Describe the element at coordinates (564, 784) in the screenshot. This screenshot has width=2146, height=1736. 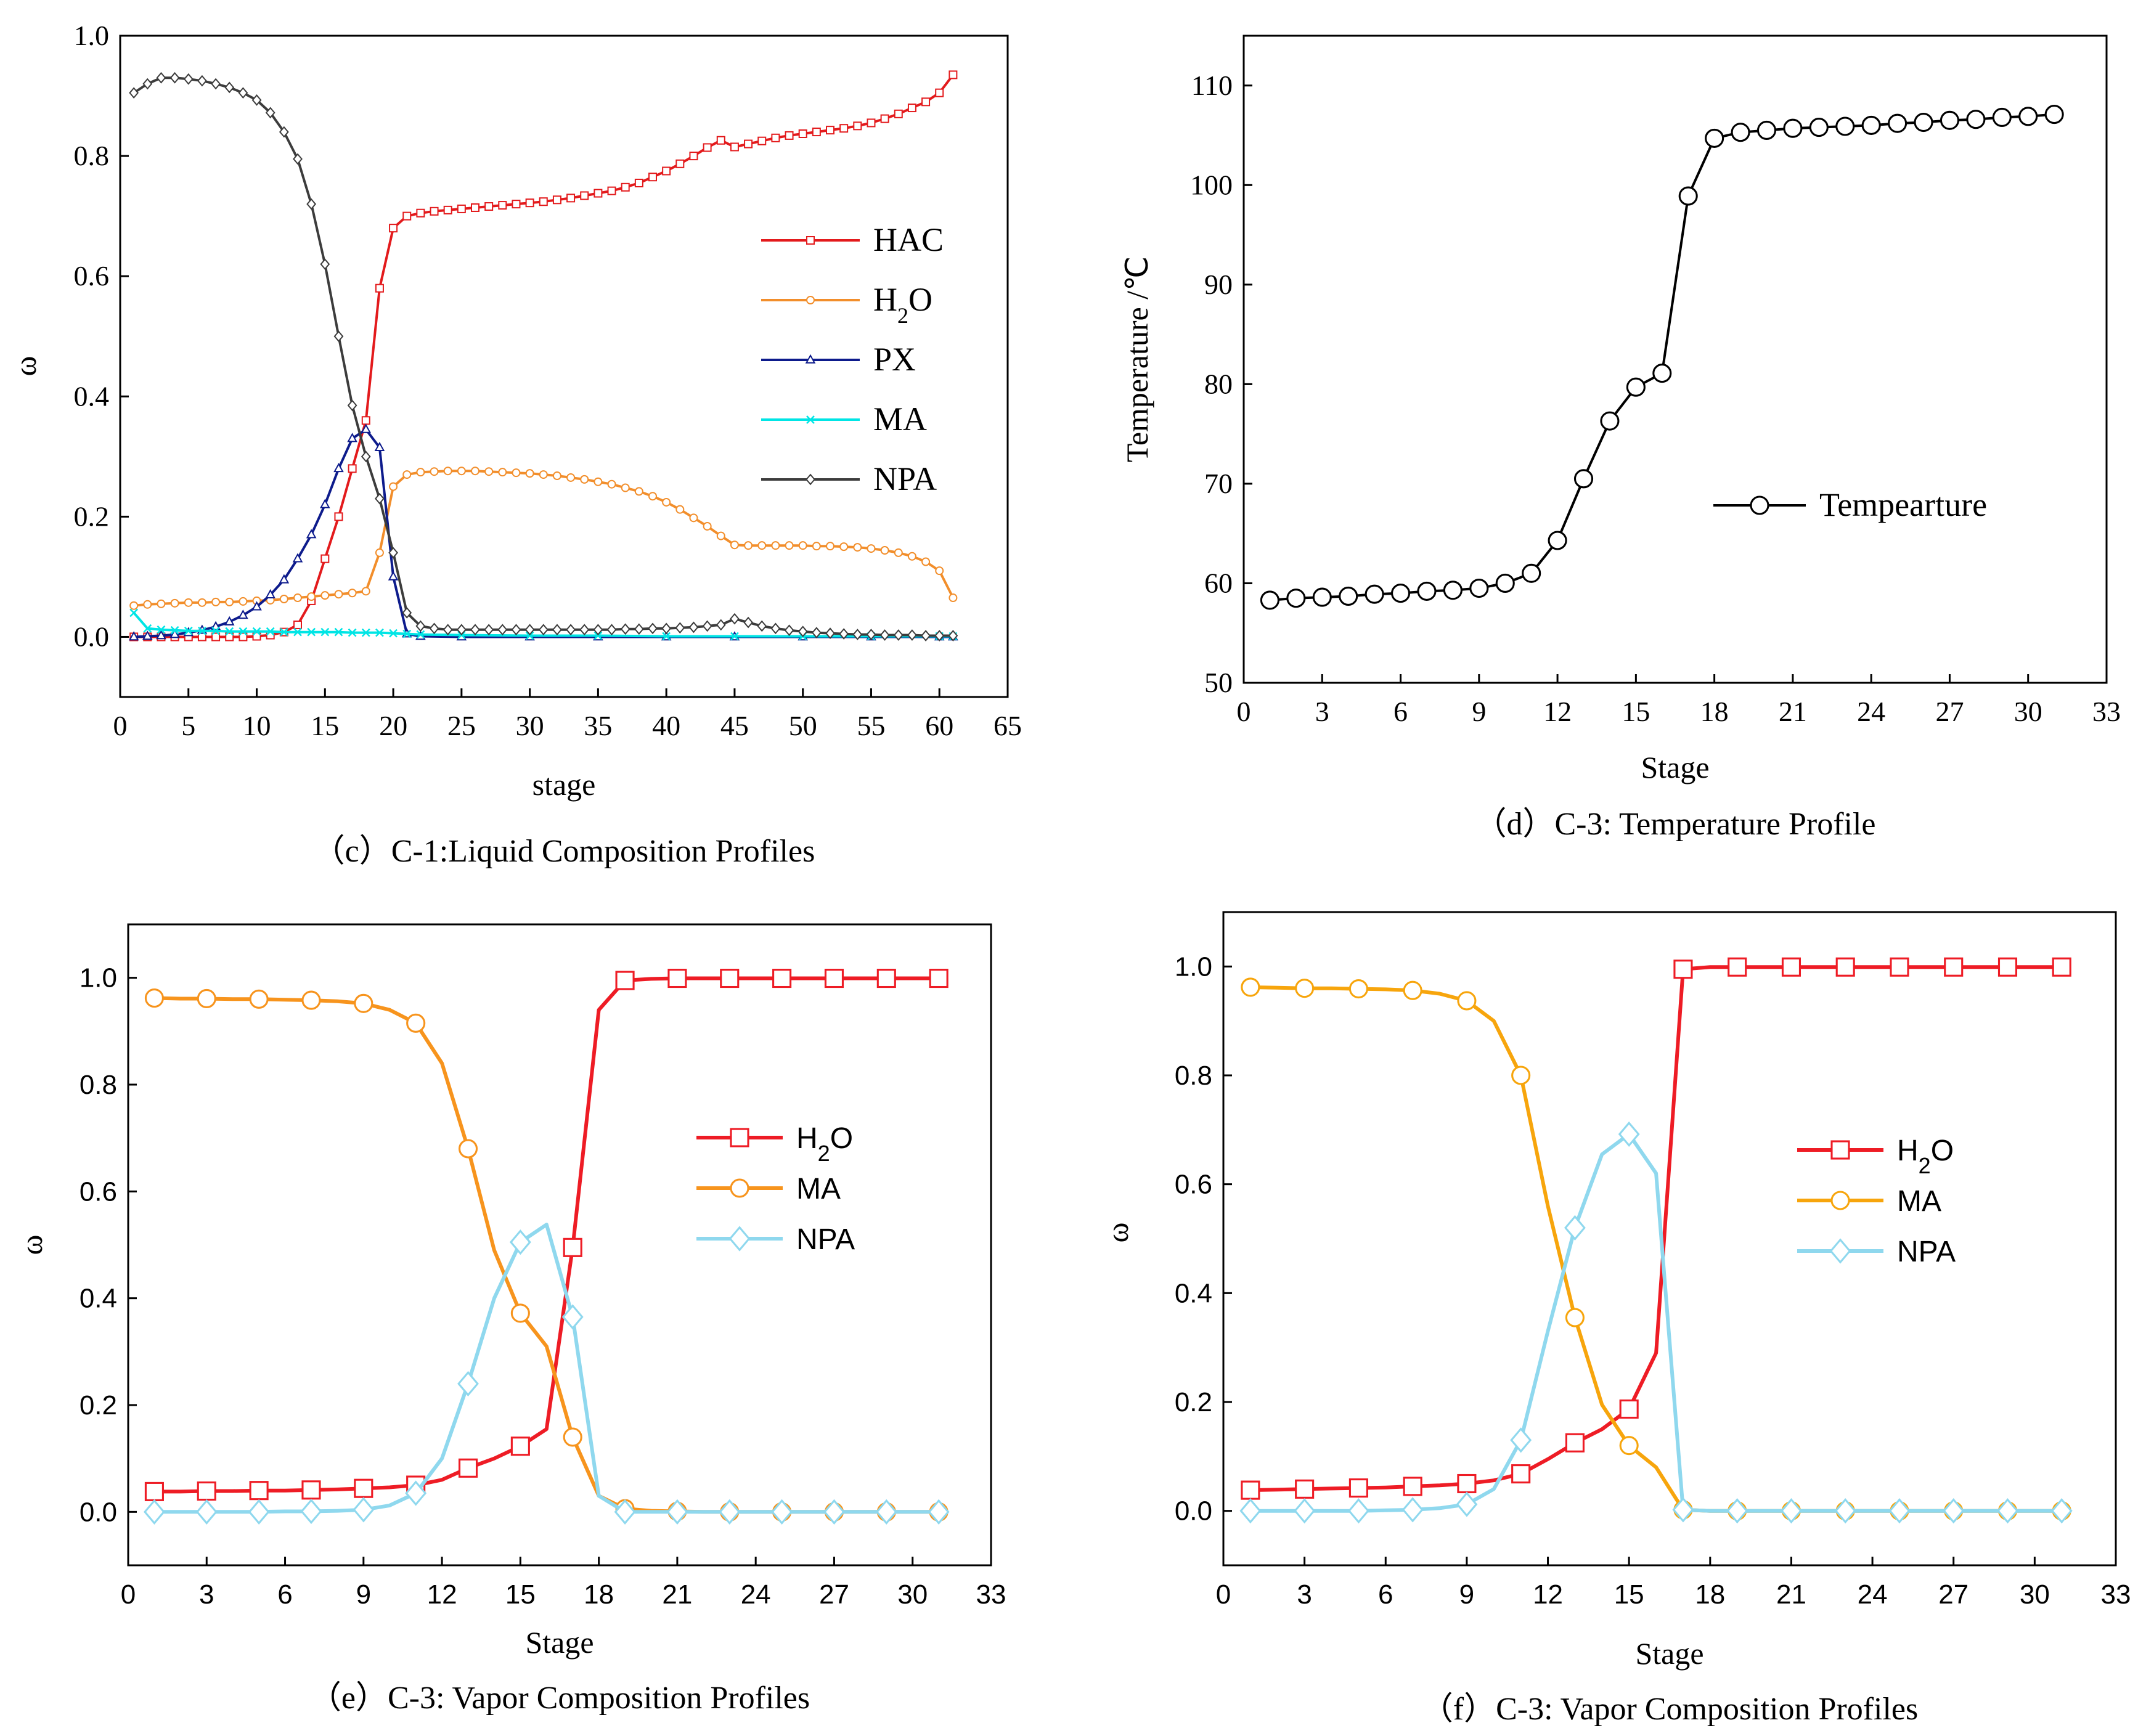
I see `x-axis-label-c: stage` at that location.